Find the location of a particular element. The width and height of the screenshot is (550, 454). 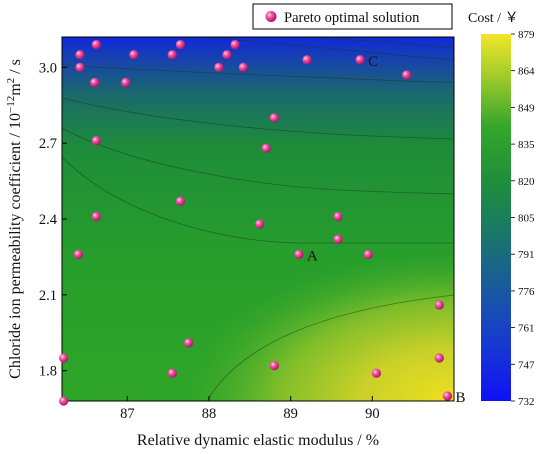

legend-label: Pareto optimal solution is located at coordinates (352, 18).